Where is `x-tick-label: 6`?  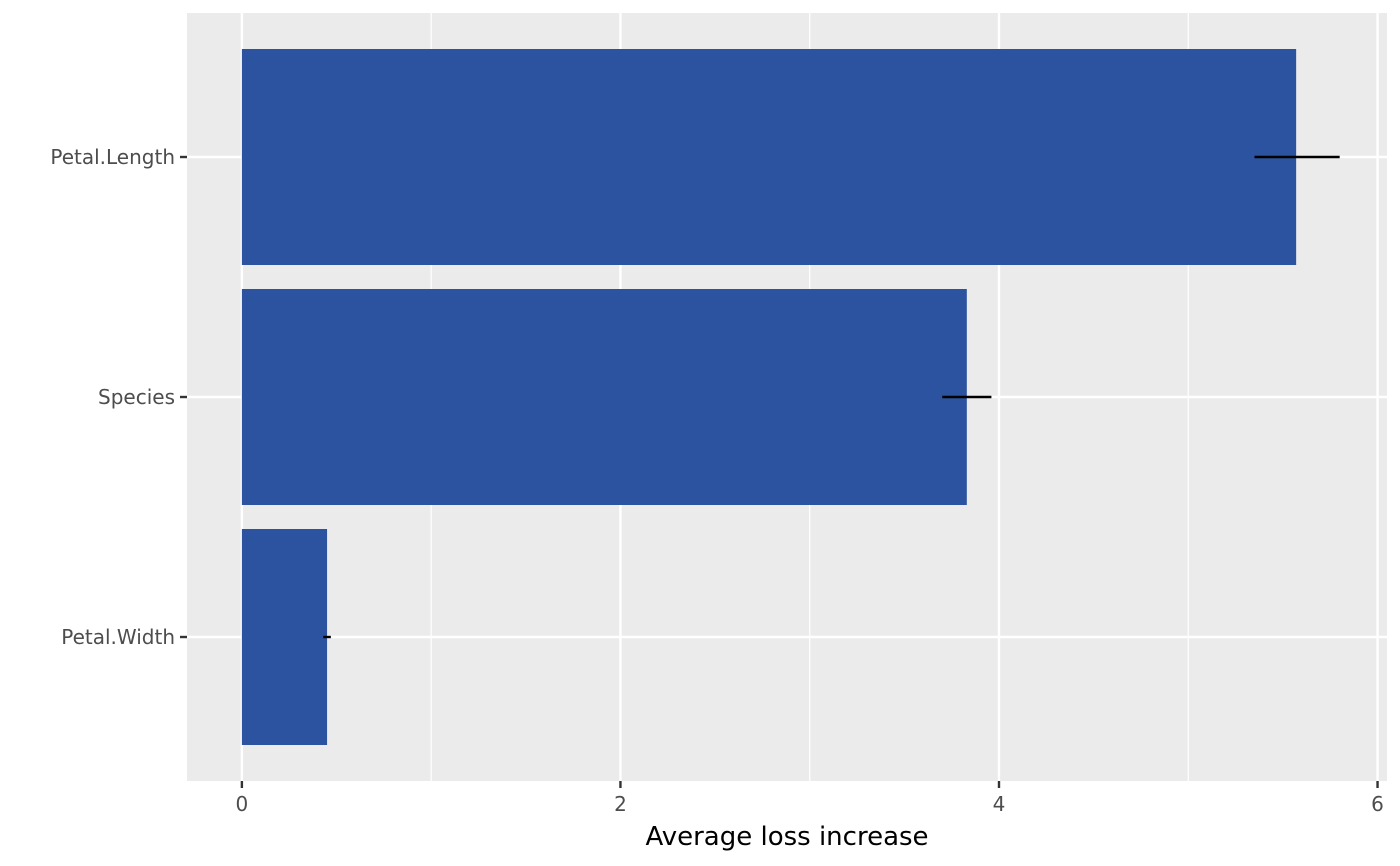
x-tick-label: 6 is located at coordinates (1377, 804).